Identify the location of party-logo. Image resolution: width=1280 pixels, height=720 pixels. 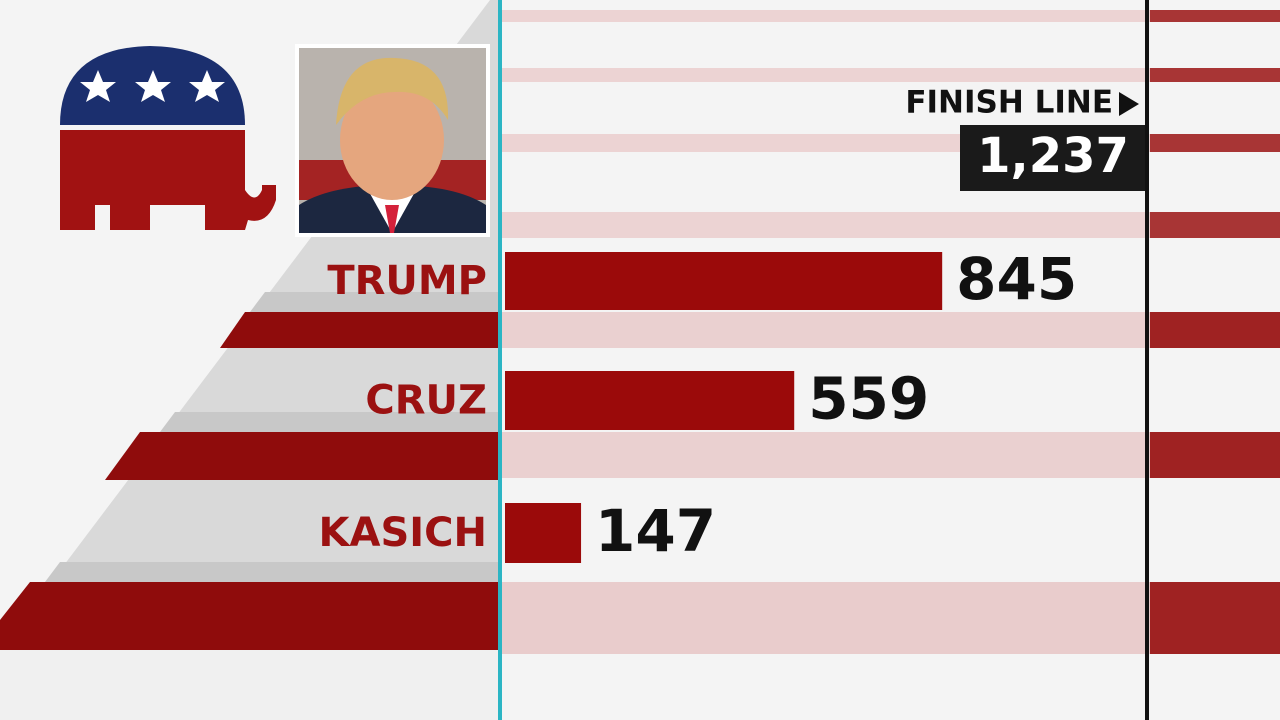
(168, 138).